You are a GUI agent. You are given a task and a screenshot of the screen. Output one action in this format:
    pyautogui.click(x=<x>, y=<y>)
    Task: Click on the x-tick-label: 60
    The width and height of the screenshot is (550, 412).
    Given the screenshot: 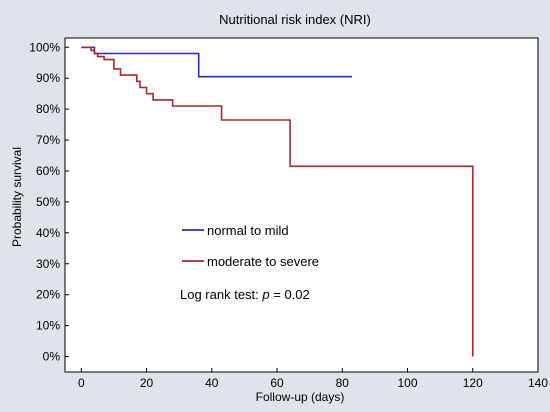 What is the action you would take?
    pyautogui.click(x=277, y=383)
    